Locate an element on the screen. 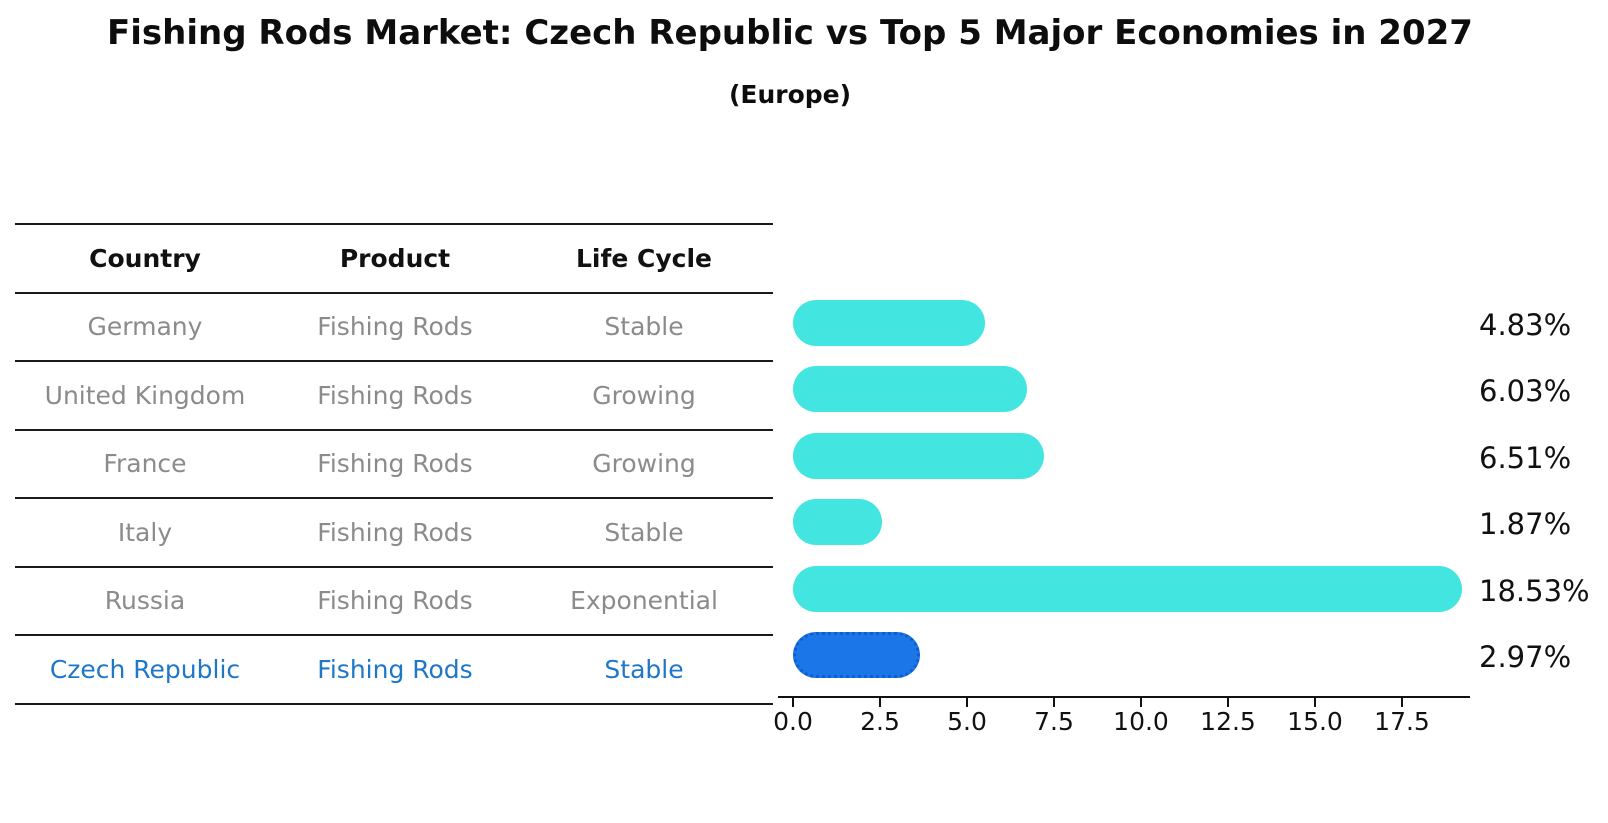 This screenshot has height=823, width=1608. value-label: 6.51% is located at coordinates (1525, 457).